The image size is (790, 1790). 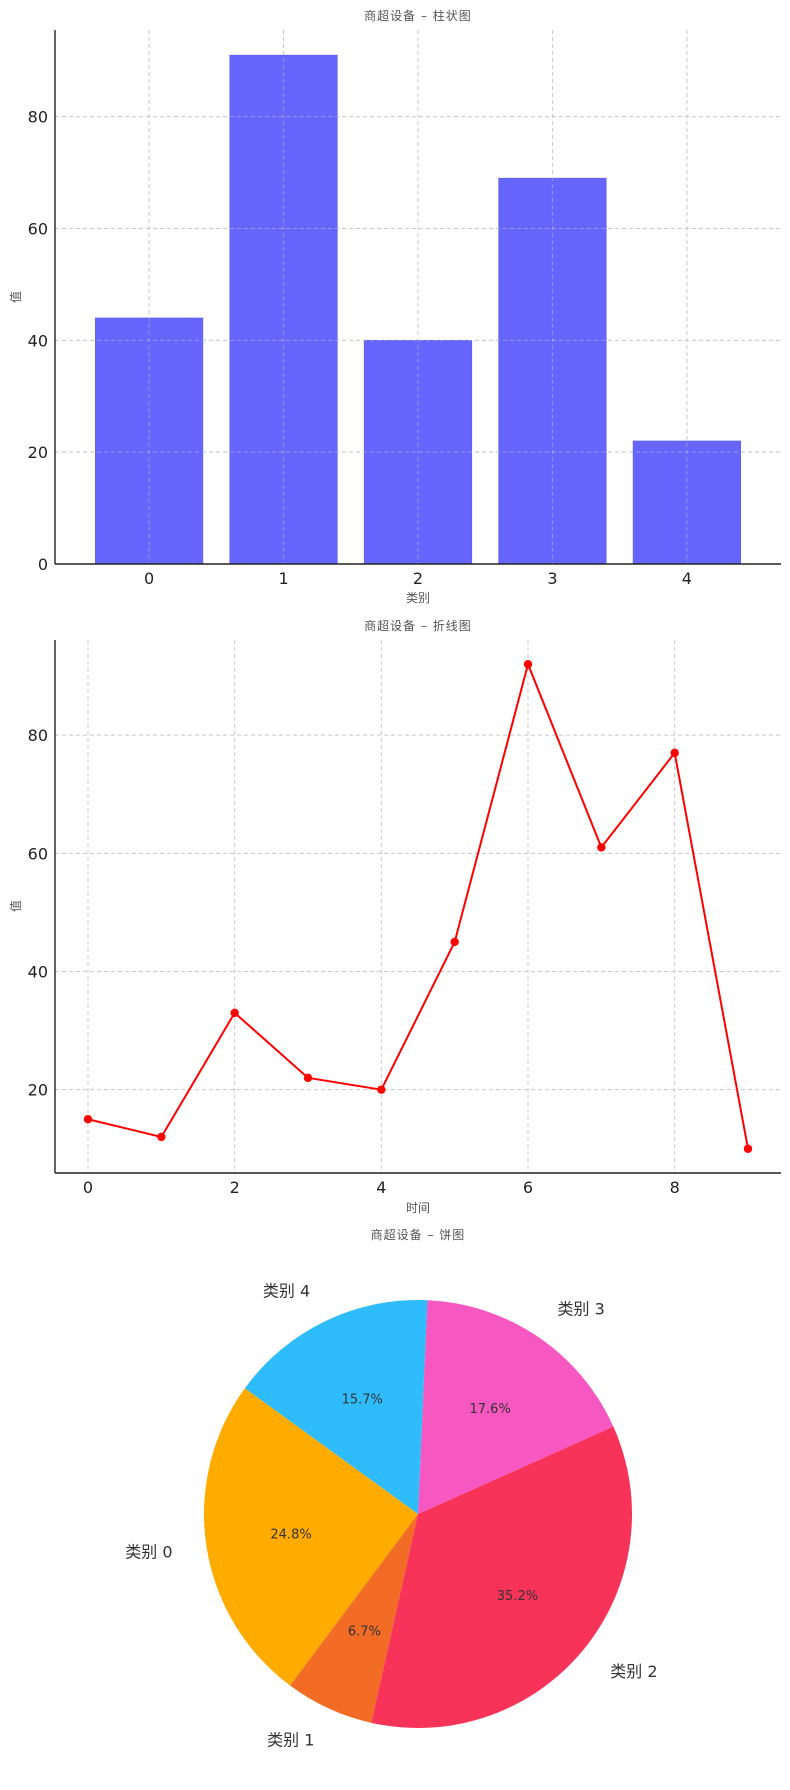 I want to click on bar-y-tick-label: 0, so click(x=43, y=564).